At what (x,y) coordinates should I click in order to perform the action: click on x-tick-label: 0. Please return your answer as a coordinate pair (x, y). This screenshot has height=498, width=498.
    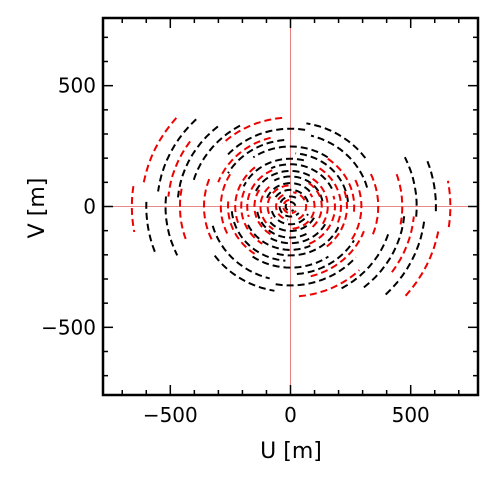
    Looking at the image, I should click on (290, 415).